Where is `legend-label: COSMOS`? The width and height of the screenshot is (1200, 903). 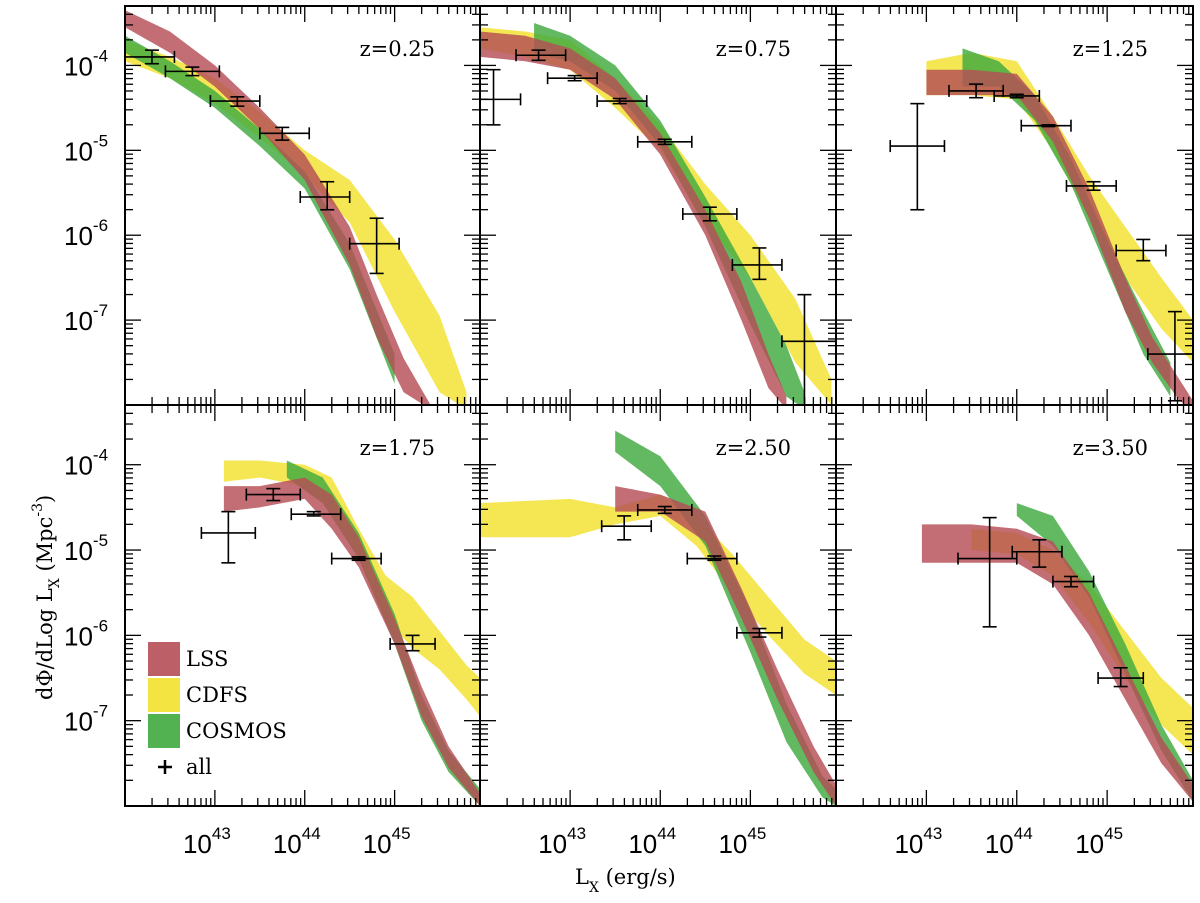 legend-label: COSMOS is located at coordinates (236, 731).